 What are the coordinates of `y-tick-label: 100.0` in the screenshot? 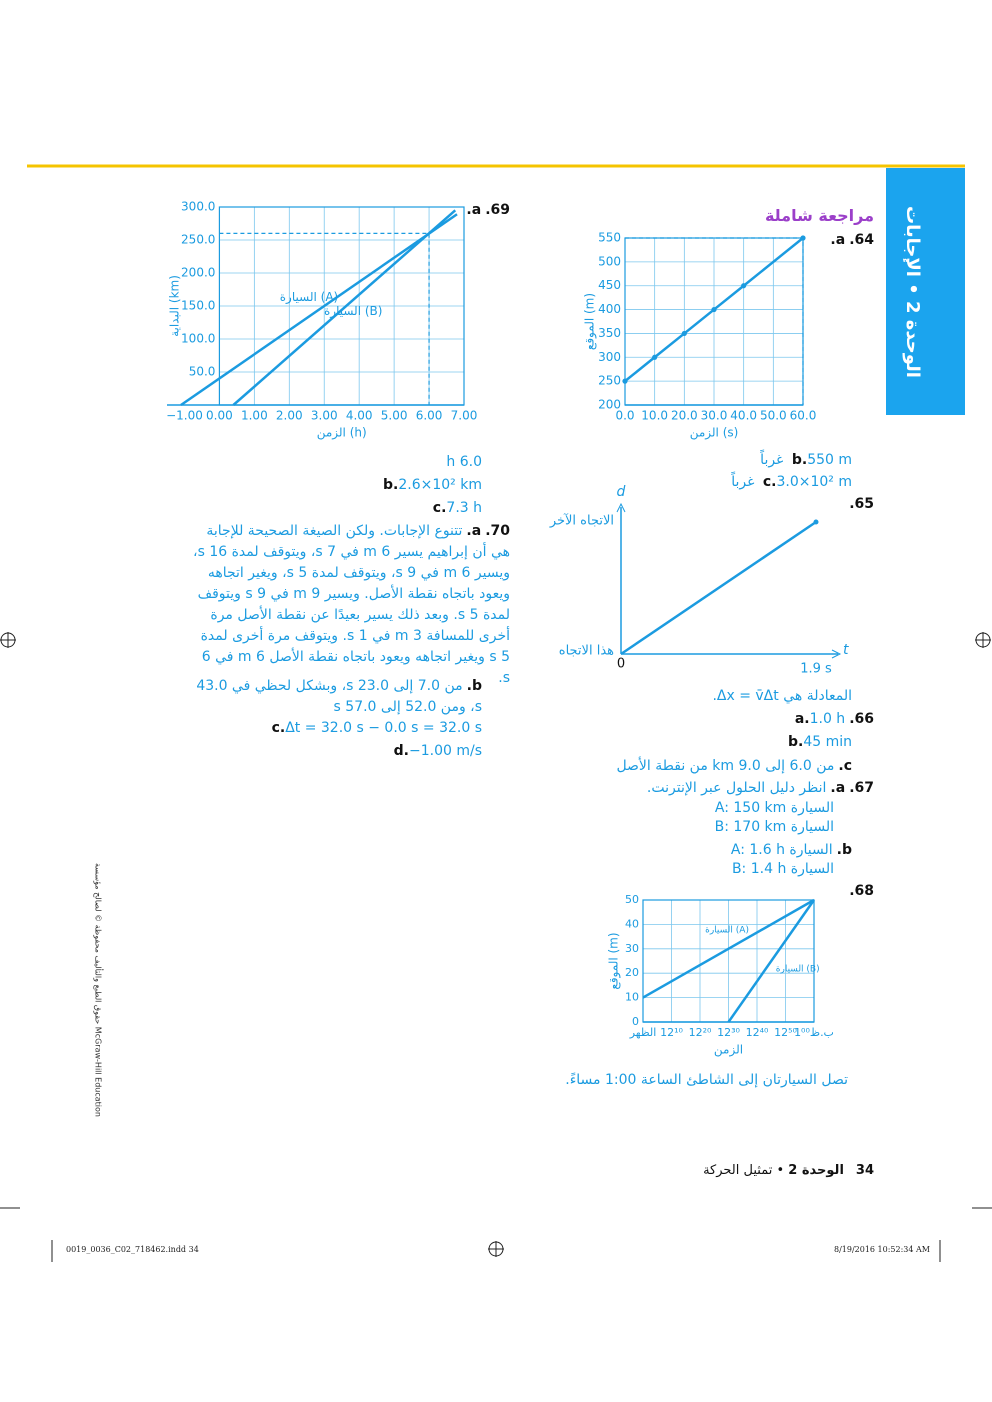 It's located at (198, 339).